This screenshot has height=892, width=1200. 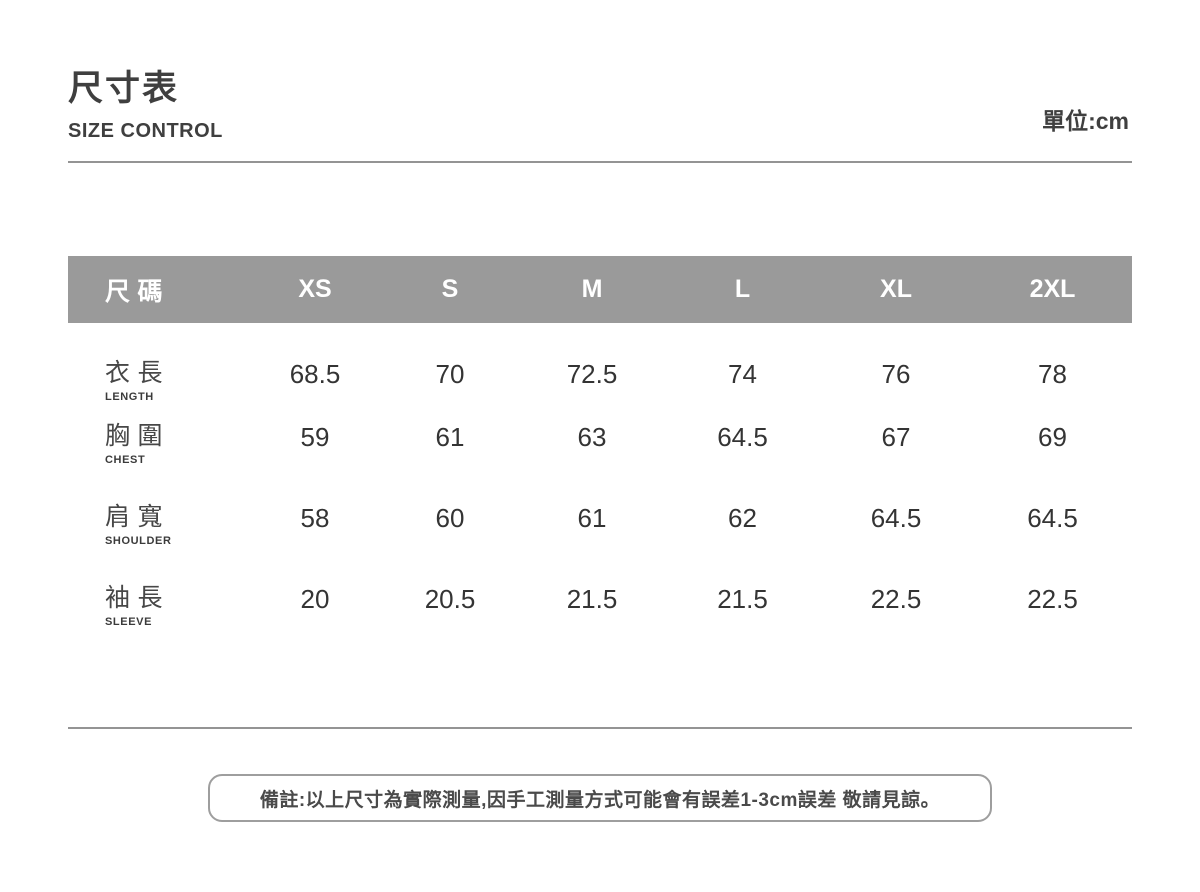 I want to click on table-row-length: 衣長 LENGTH 68.5 70 72.5 74 76 78, so click(x=600, y=363).